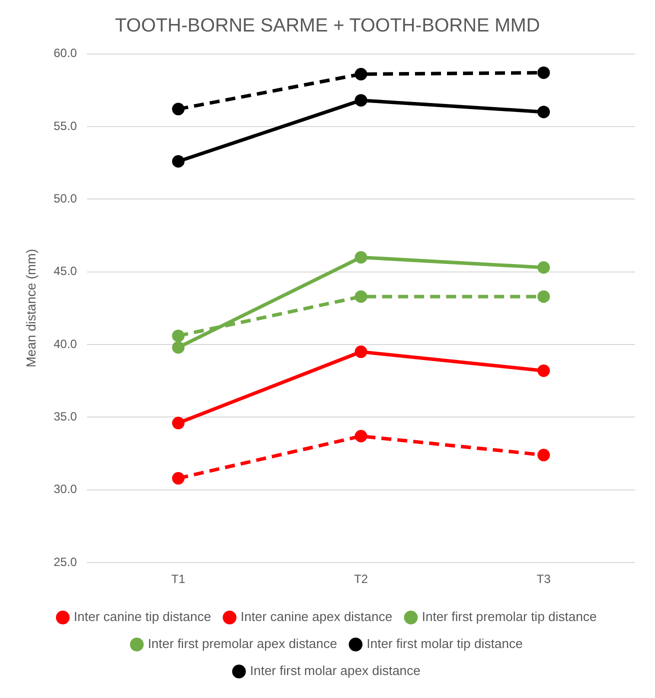  What do you see at coordinates (143, 616) in the screenshot?
I see `legend-label: Inter canine tip distance` at bounding box center [143, 616].